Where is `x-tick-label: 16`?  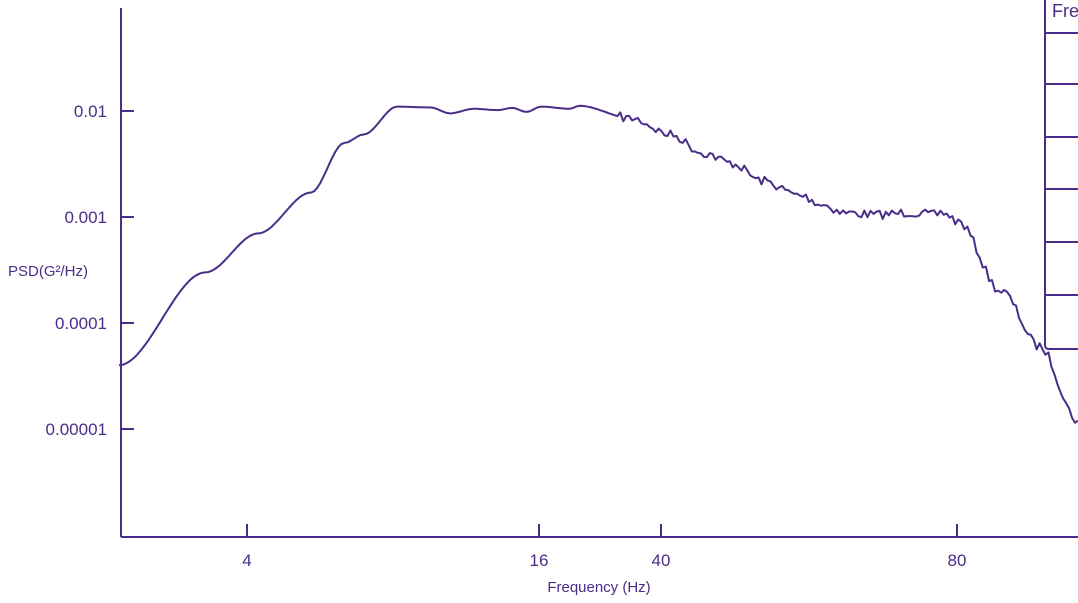
x-tick-label: 16 is located at coordinates (539, 560).